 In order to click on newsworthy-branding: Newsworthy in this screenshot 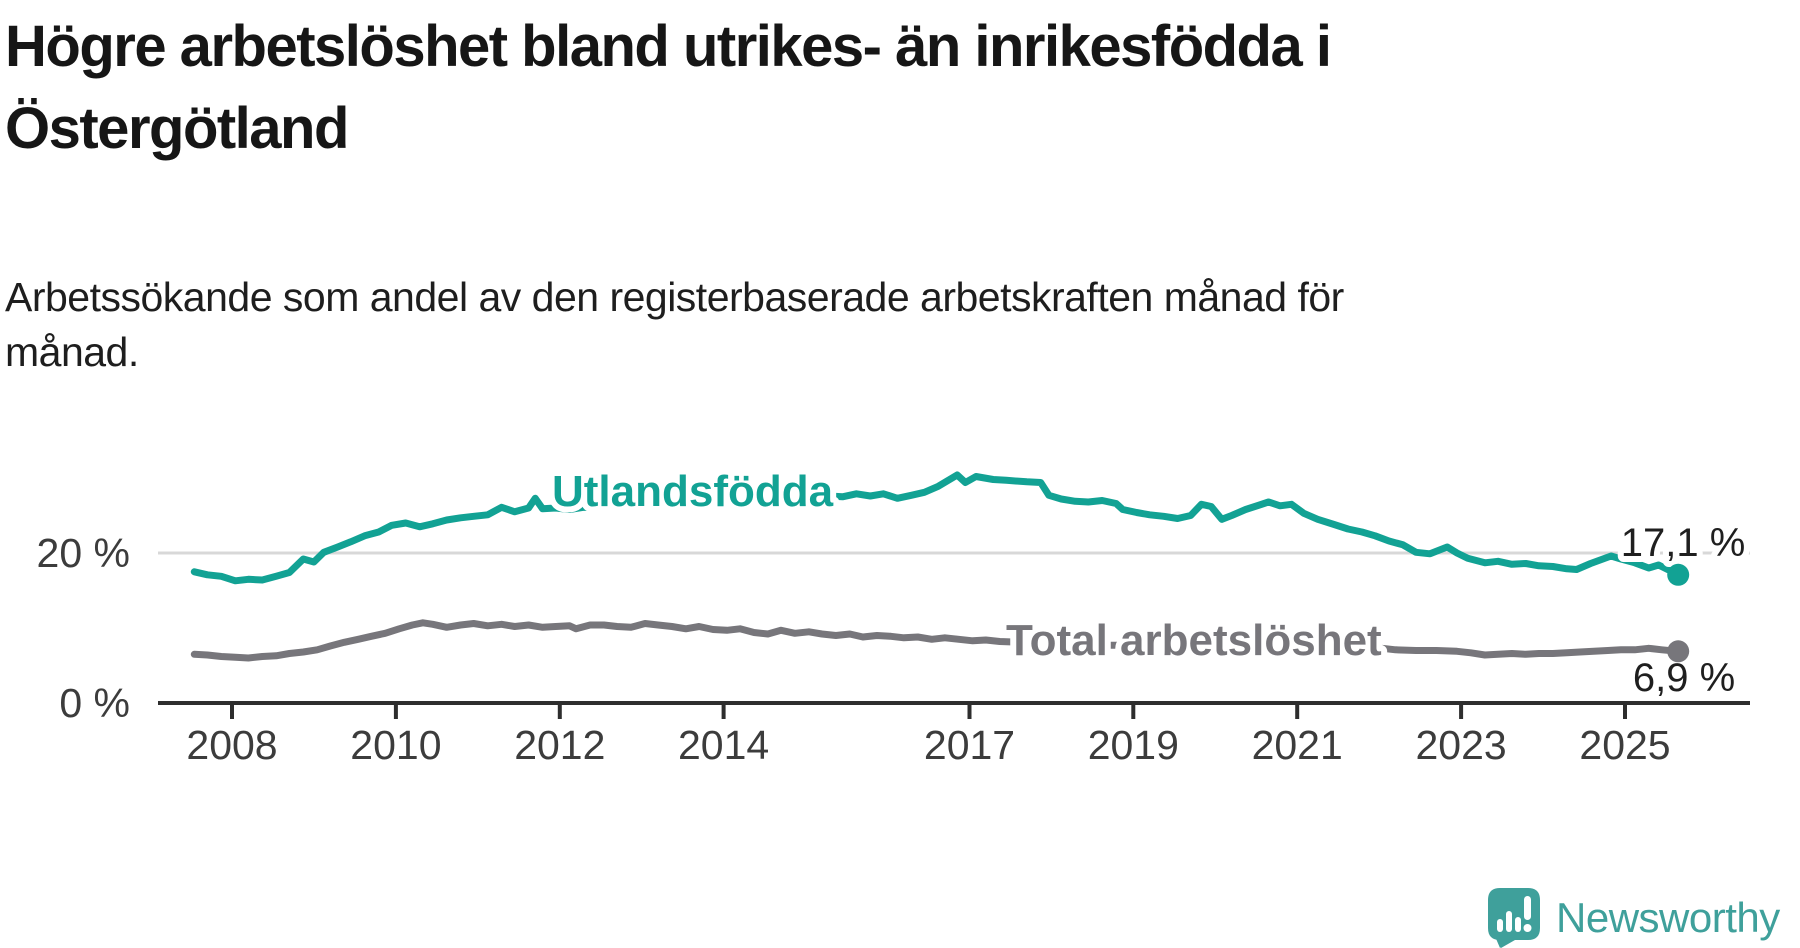, I will do `click(1634, 918)`.